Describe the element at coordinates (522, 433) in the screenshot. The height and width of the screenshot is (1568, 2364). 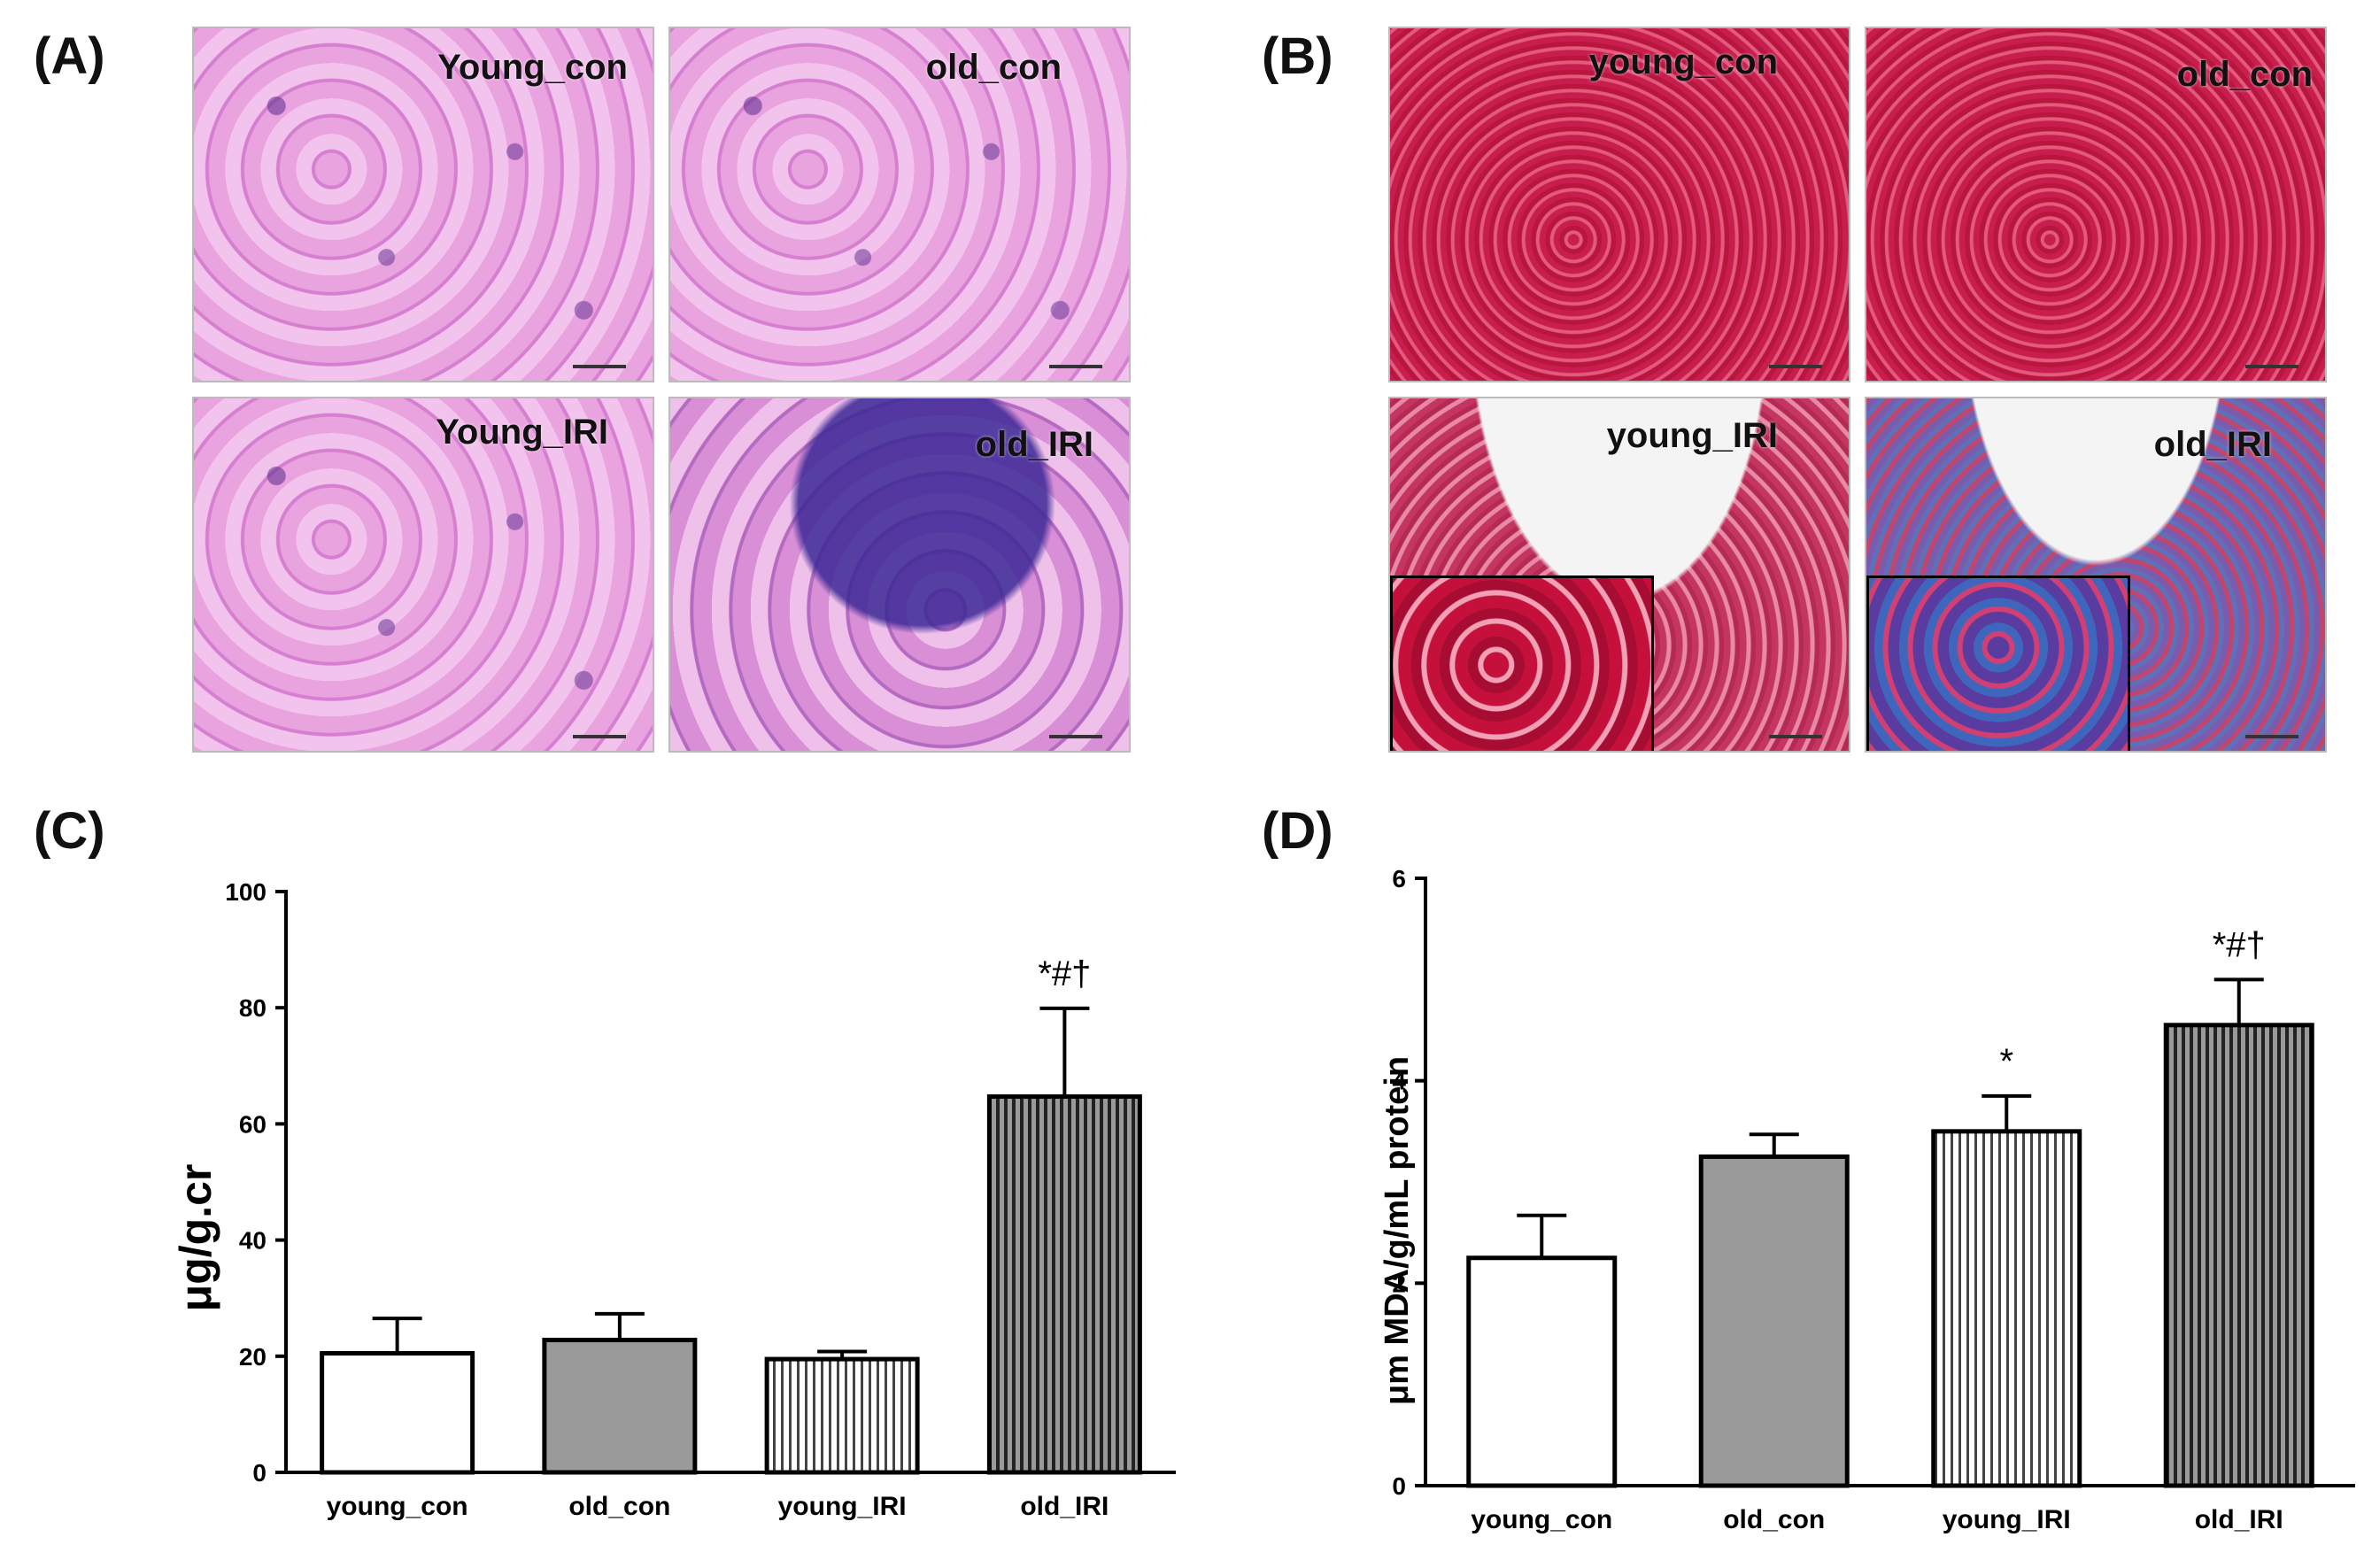
I see `micrograph-tag: Young_IRI` at that location.